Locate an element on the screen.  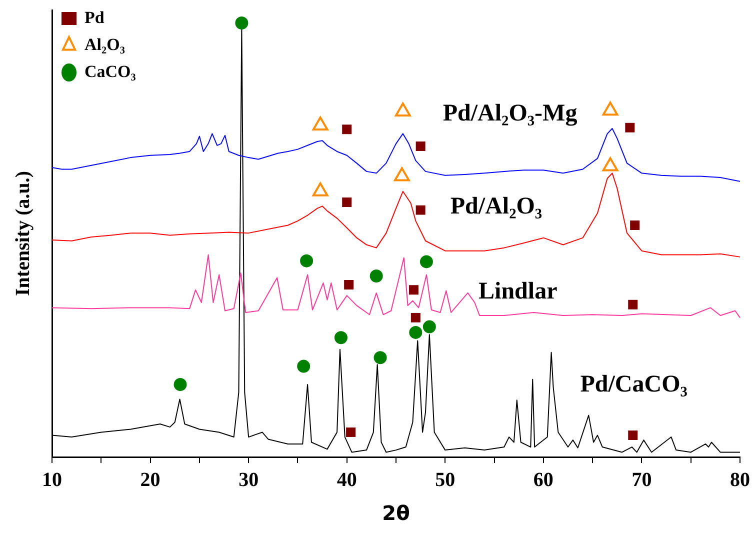
y-axis-title: Intensity (a.u.) is located at coordinates (23, 233).